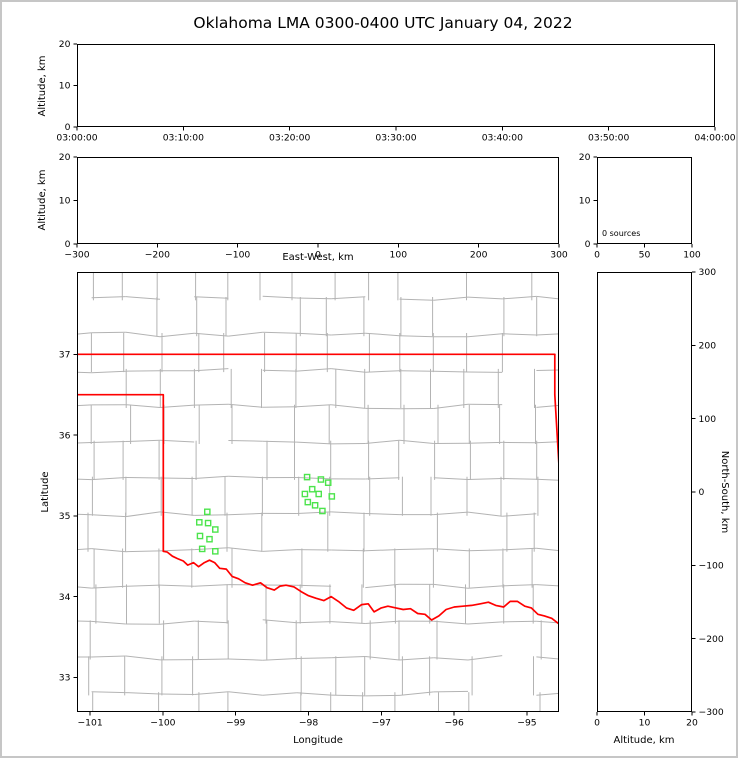  I want to click on x-tick-label: 04:00:00, so click(714, 138).